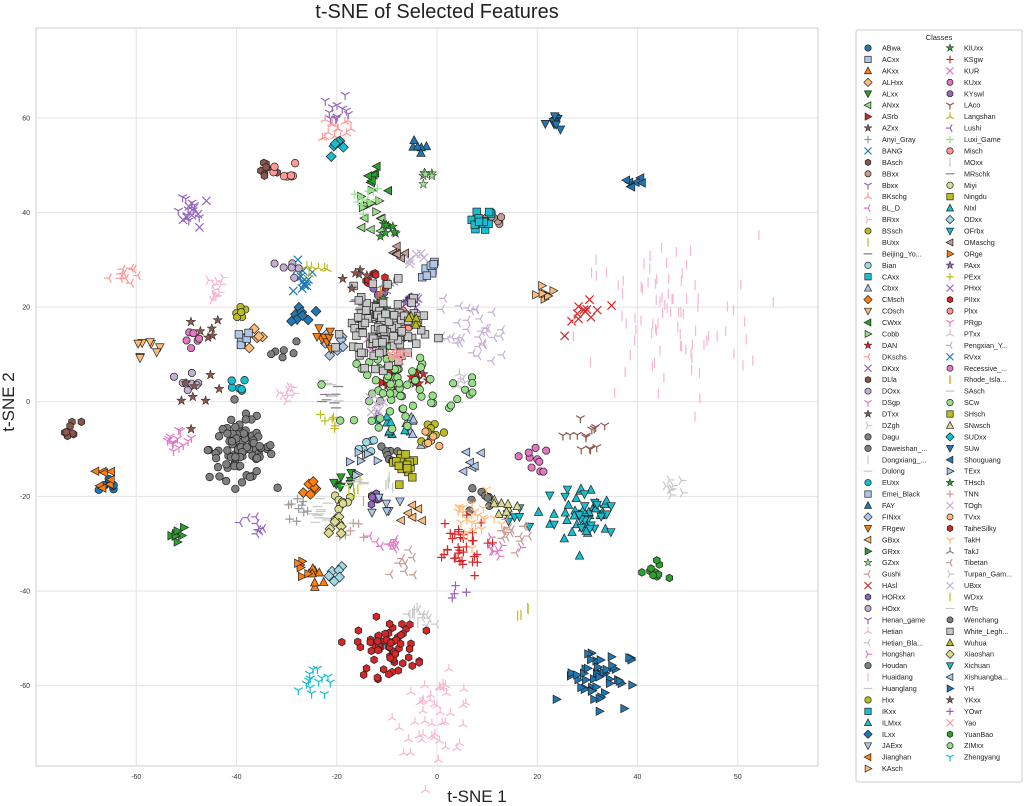 The height and width of the screenshot is (806, 1024). Describe the element at coordinates (284, 349) in the screenshot. I see `series-Wenchang` at that location.